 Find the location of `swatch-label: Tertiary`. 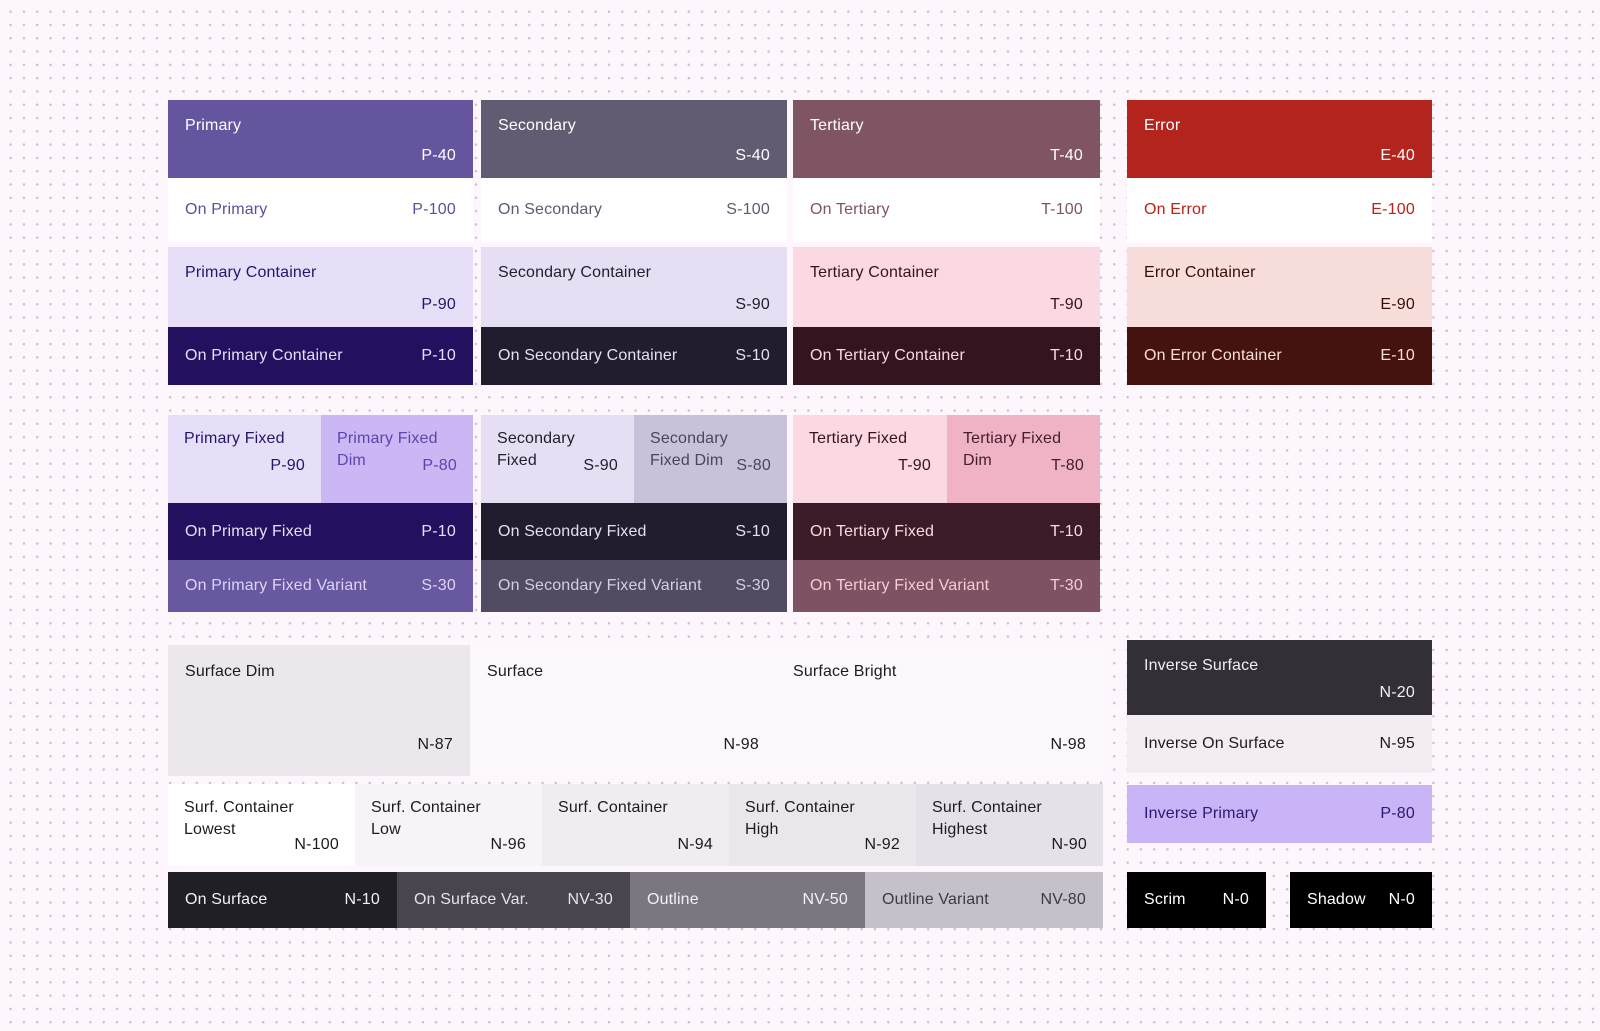

swatch-label: Tertiary is located at coordinates (837, 125).